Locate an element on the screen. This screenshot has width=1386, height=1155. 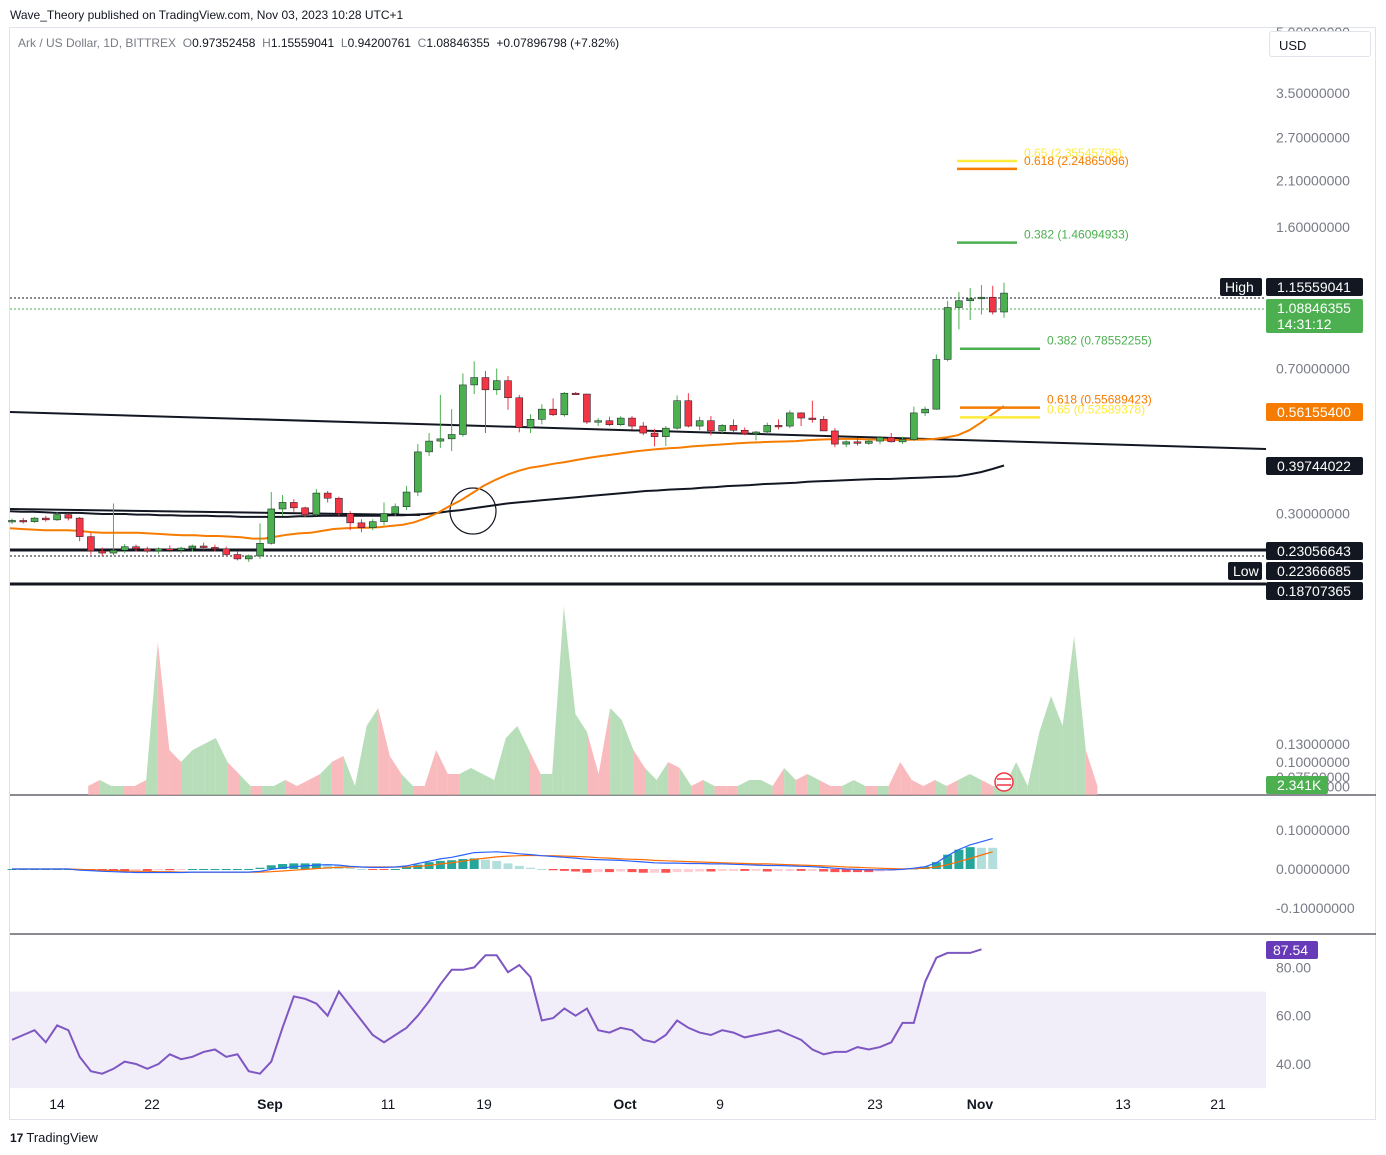
currency-button: USD is located at coordinates (1320, 44).